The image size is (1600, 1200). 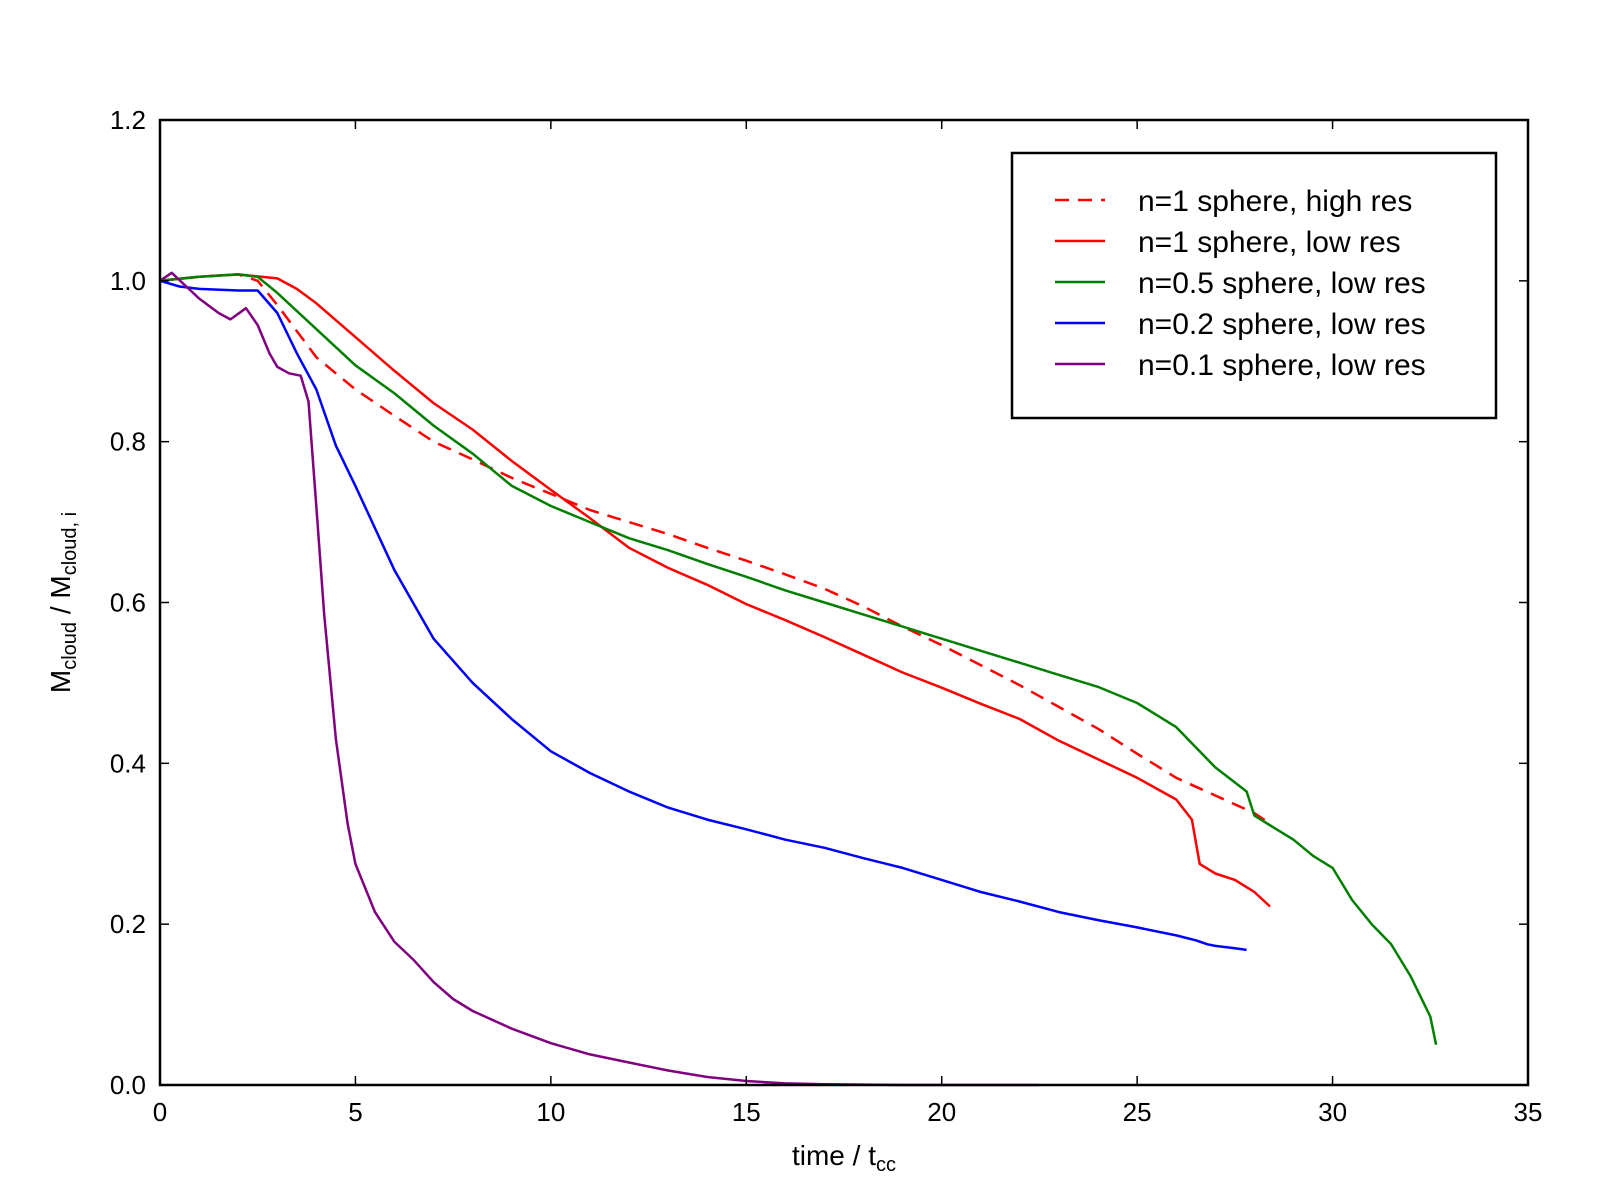 What do you see at coordinates (1282, 365) in the screenshot?
I see `legend-label-4: n=0.1 sphere, low res` at bounding box center [1282, 365].